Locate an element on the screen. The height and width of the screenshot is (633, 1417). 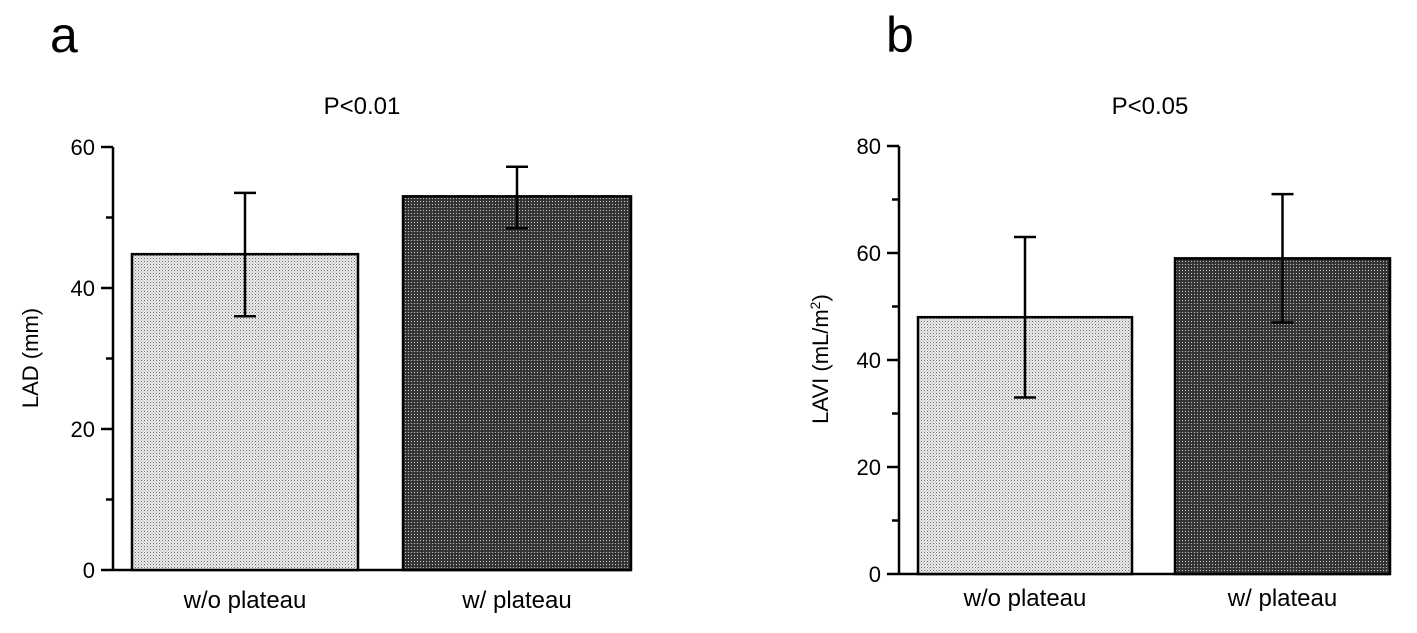
chart-title-b: P<0.05 is located at coordinates (1150, 106).